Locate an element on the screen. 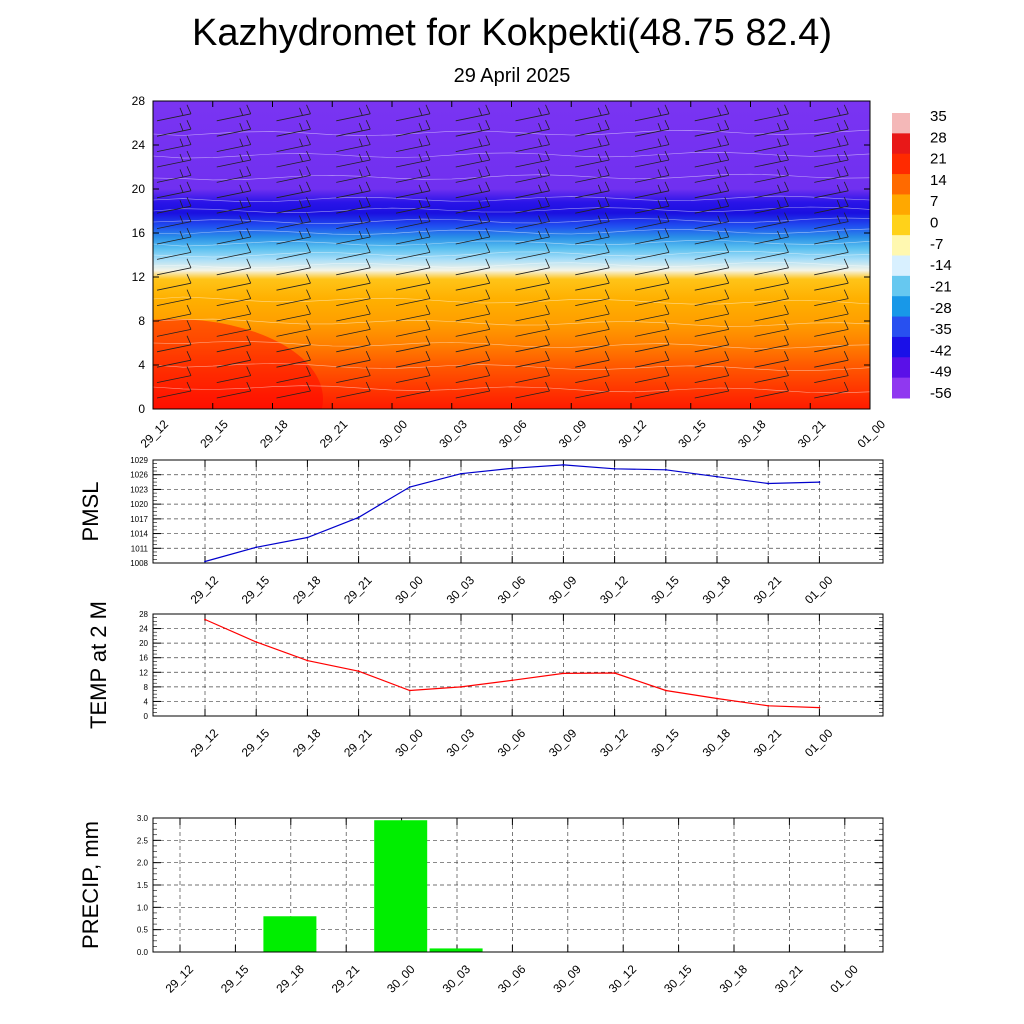  y-axis-label: PMSL is located at coordinates (90, 512).